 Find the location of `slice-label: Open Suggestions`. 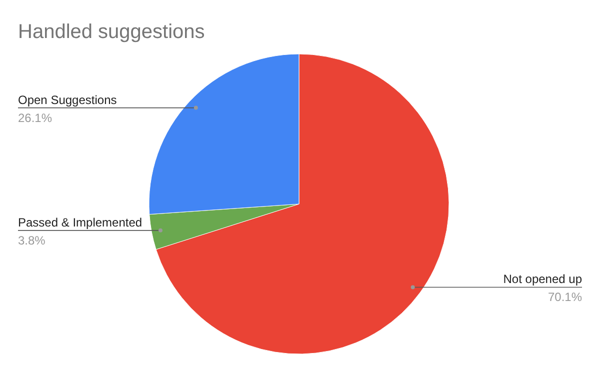

slice-label: Open Suggestions is located at coordinates (67, 99).